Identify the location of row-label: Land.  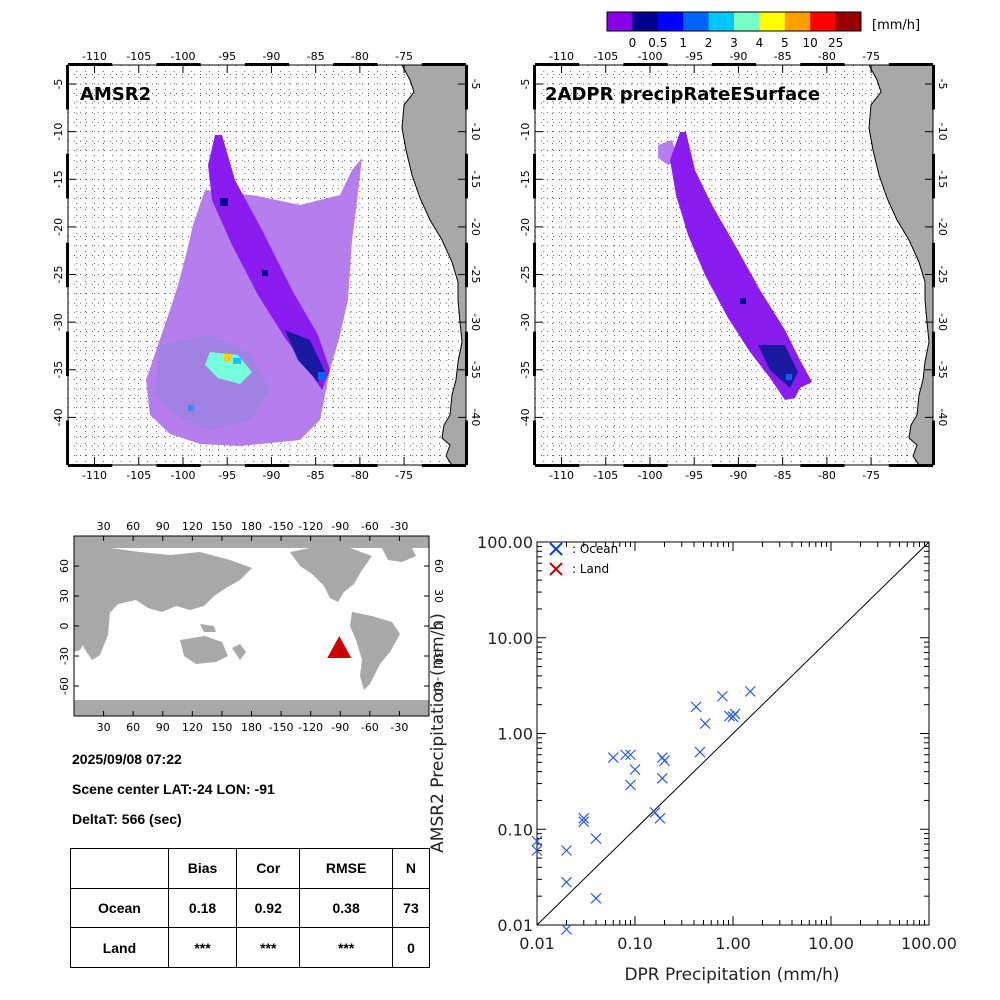
(119, 947).